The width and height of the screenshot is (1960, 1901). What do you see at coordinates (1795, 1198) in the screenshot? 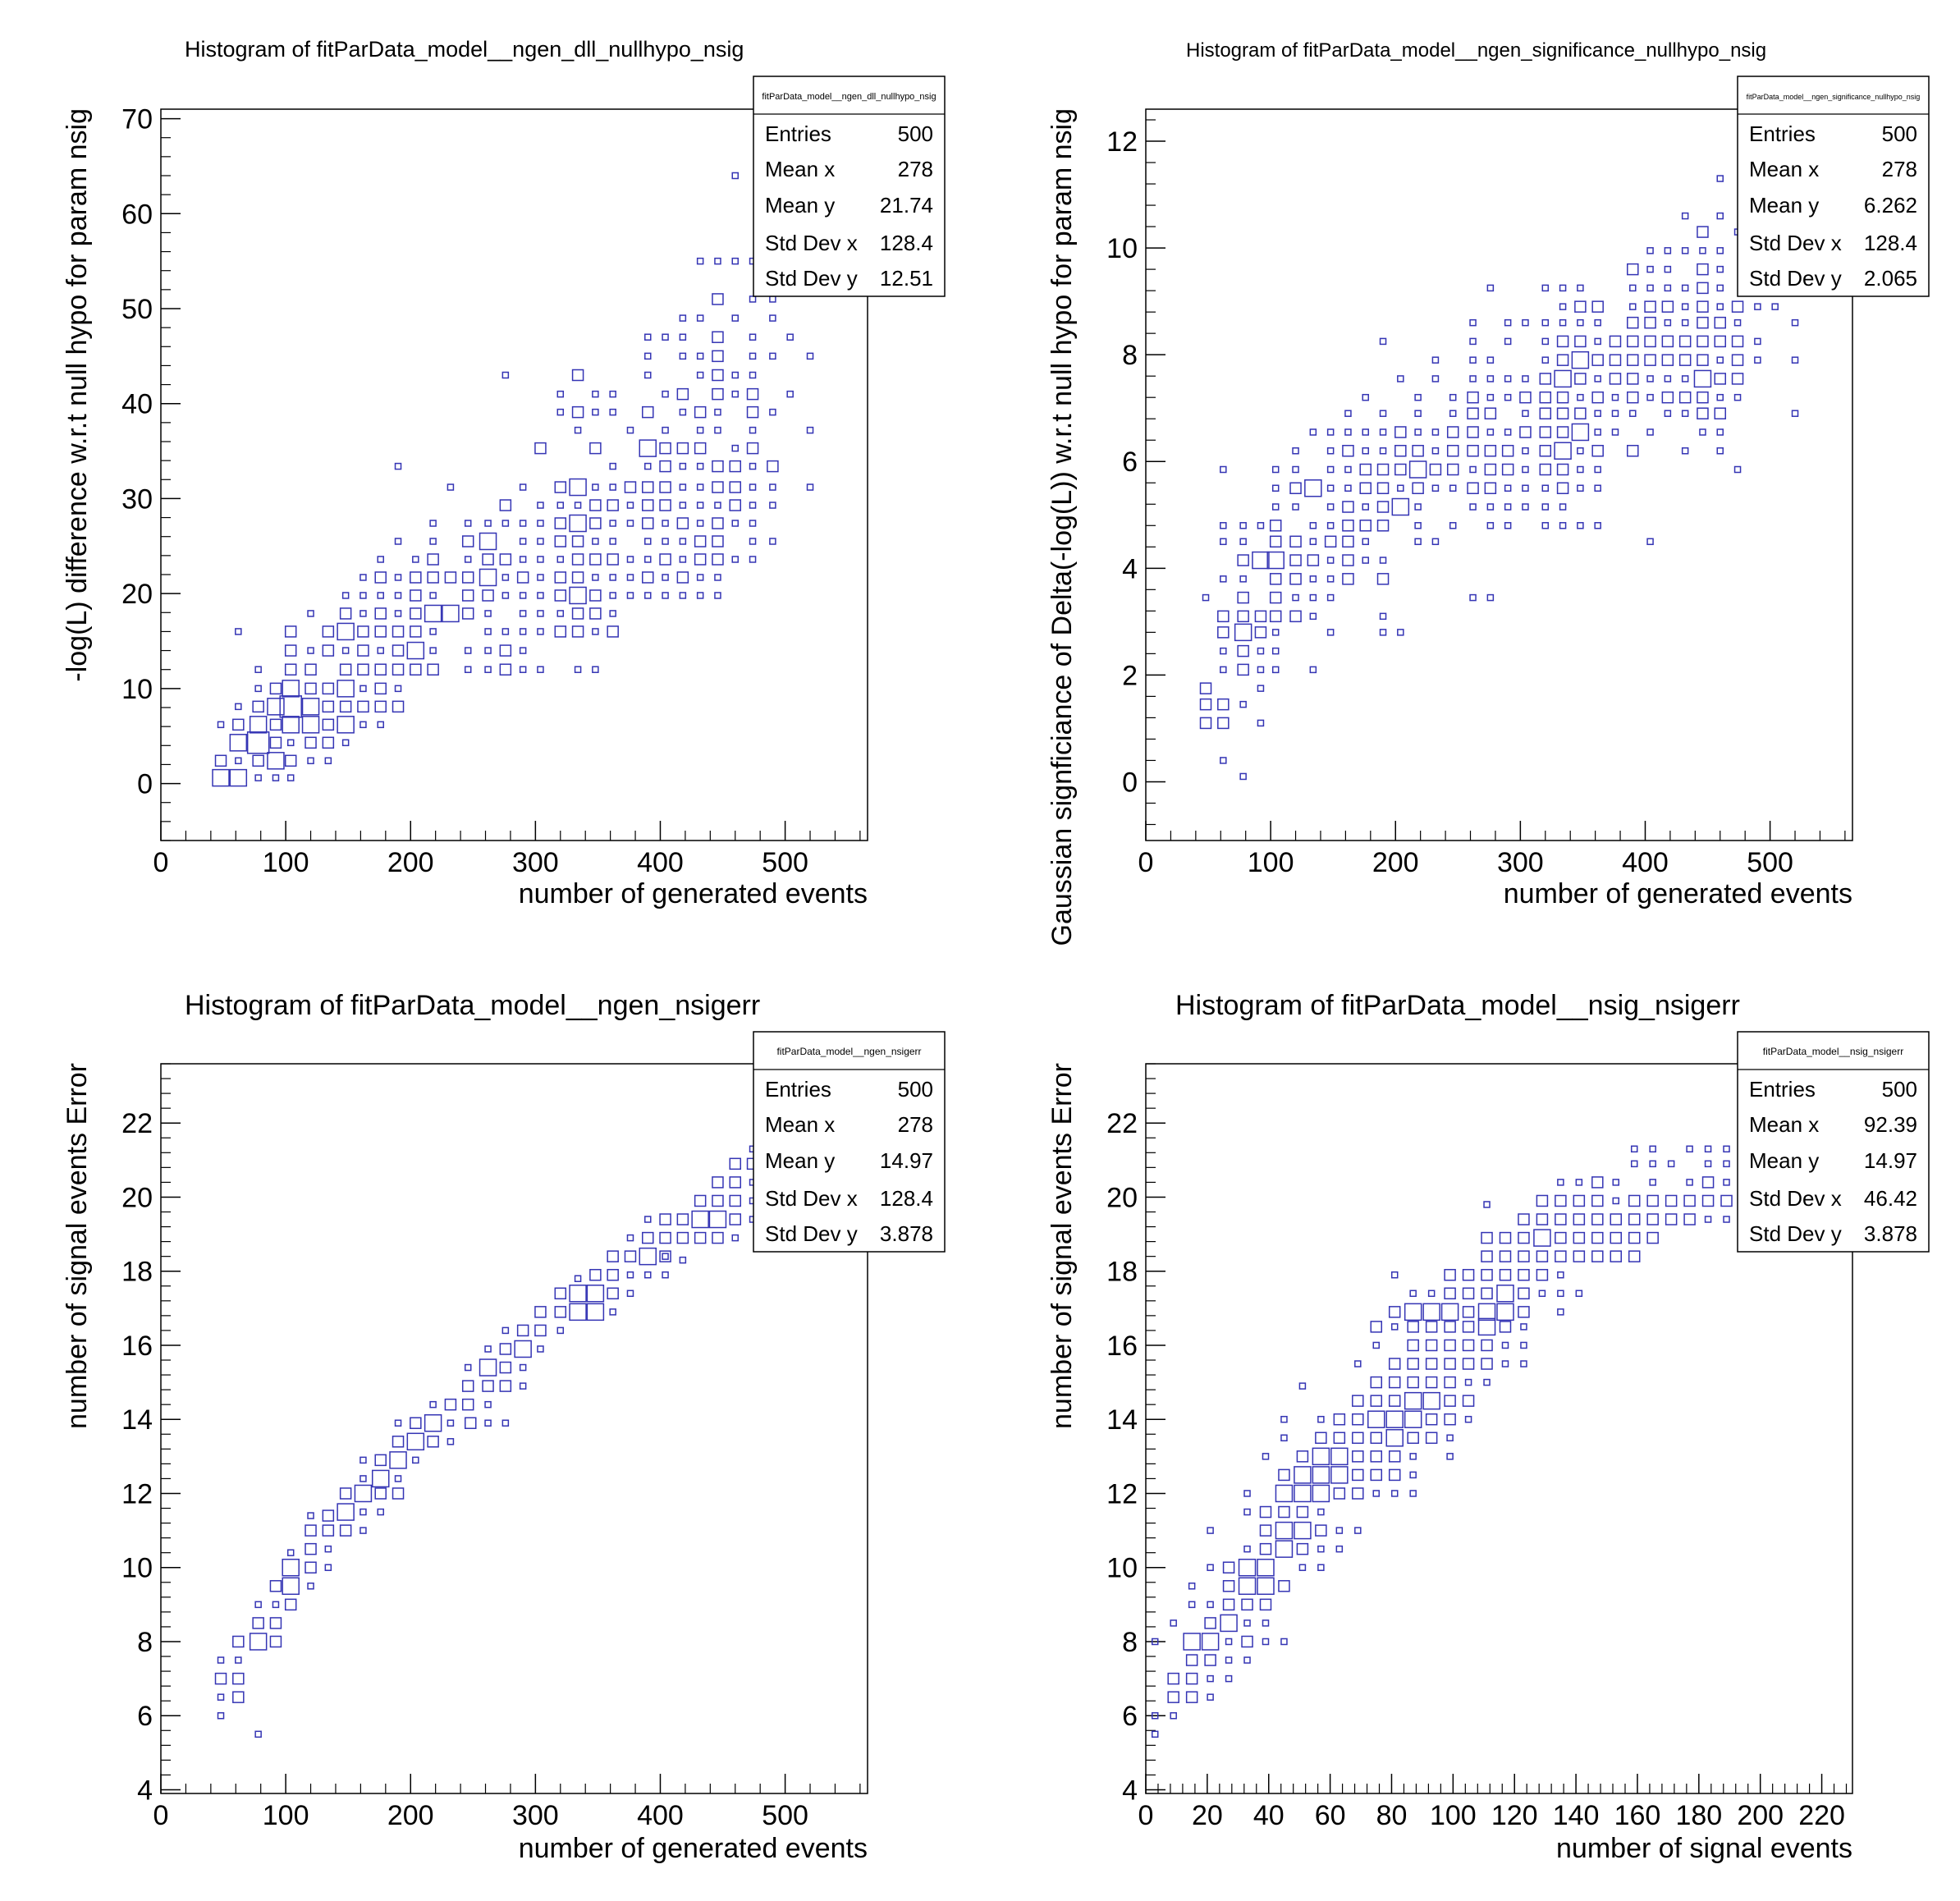
I see `stats-row-label: Std Dev x` at bounding box center [1795, 1198].